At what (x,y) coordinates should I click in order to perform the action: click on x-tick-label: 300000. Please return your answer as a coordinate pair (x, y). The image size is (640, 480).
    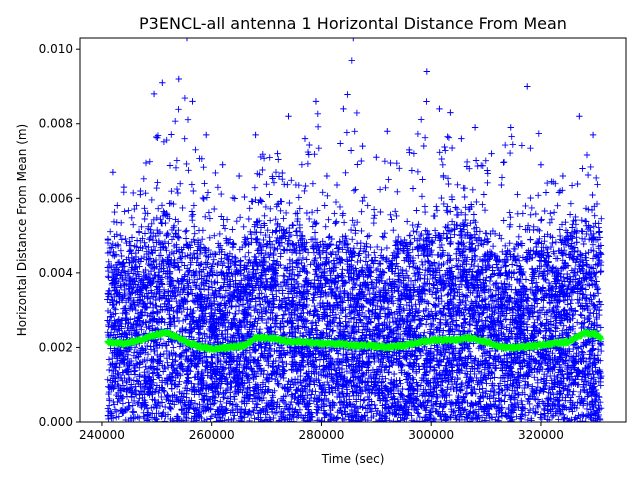
    Looking at the image, I should click on (431, 435).